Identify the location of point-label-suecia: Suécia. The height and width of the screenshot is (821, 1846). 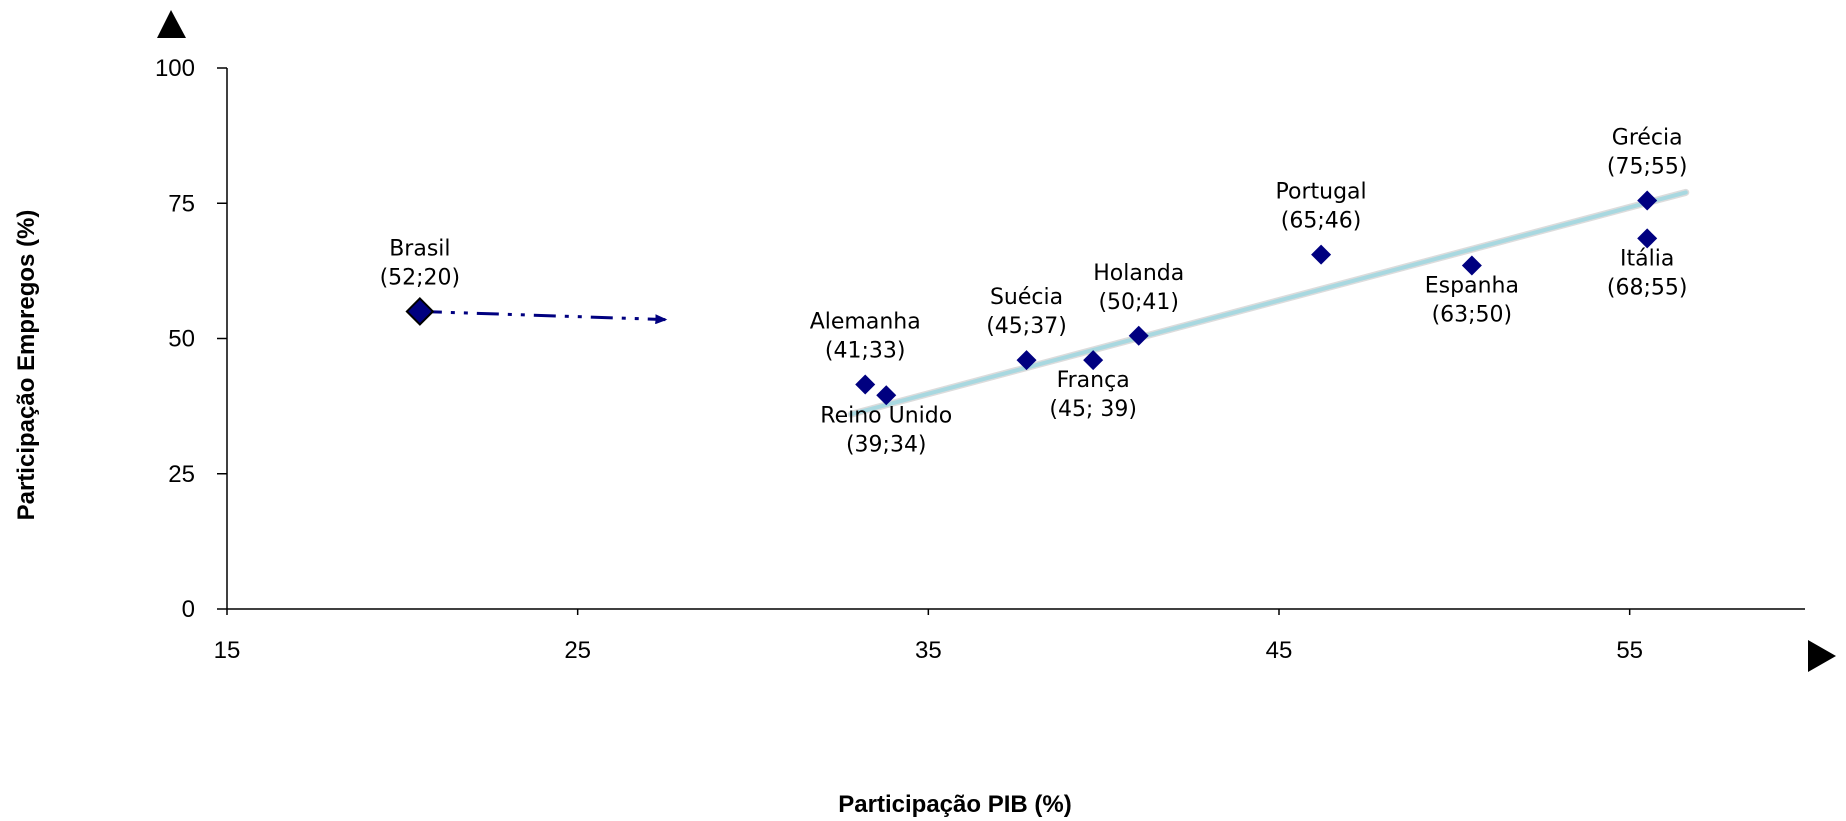
(1026, 297).